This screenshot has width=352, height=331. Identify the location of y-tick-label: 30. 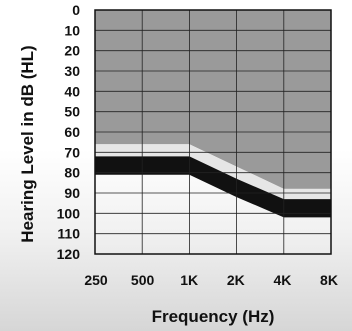
(72, 71).